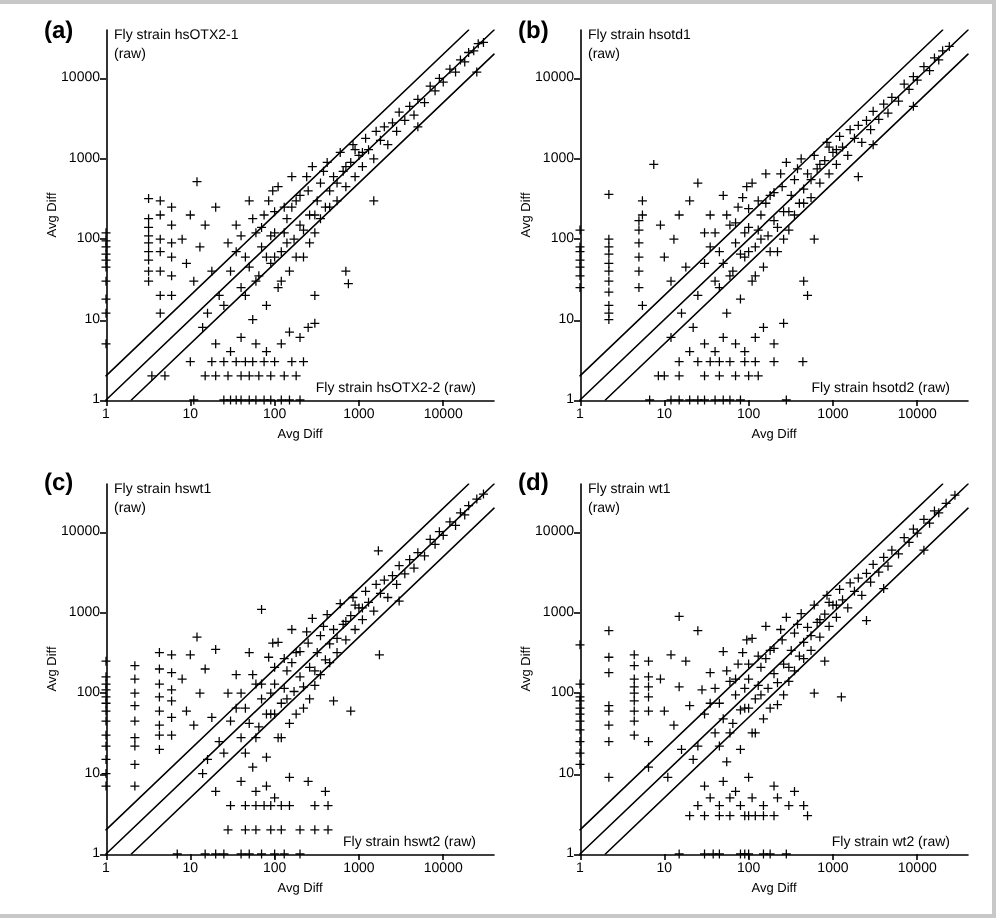 This screenshot has height=924, width=1000. I want to click on chart-title: (b), so click(533, 30).